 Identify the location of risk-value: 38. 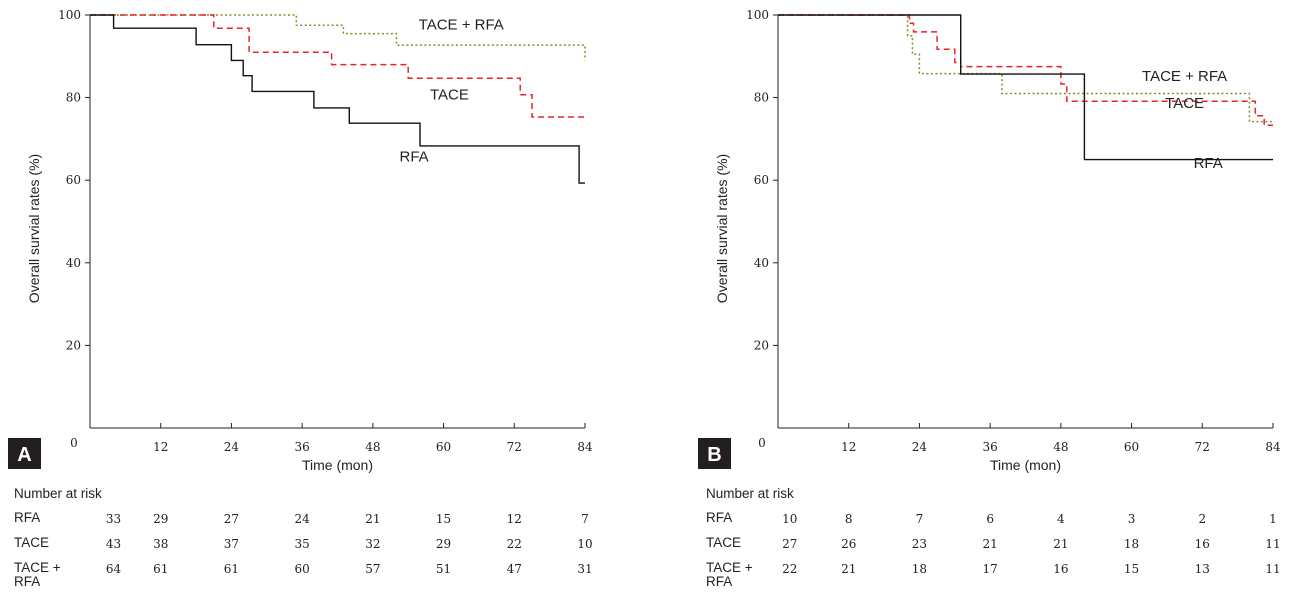
(160, 544).